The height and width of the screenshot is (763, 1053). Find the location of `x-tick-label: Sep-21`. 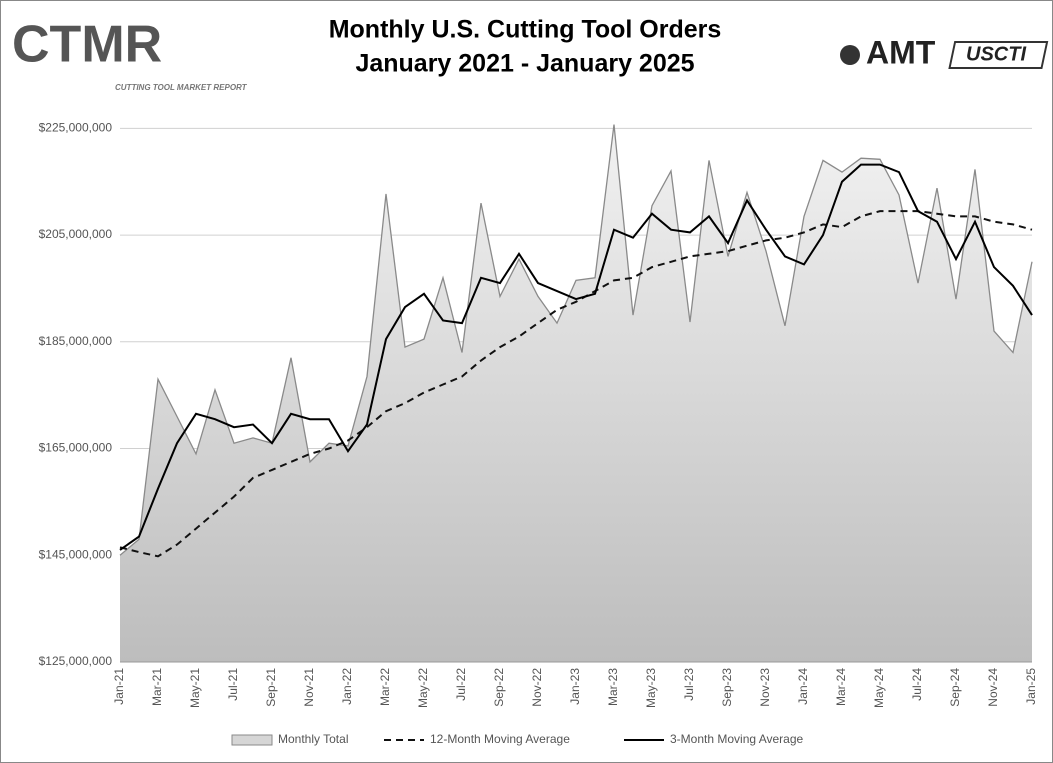

x-tick-label: Sep-21 is located at coordinates (271, 687).